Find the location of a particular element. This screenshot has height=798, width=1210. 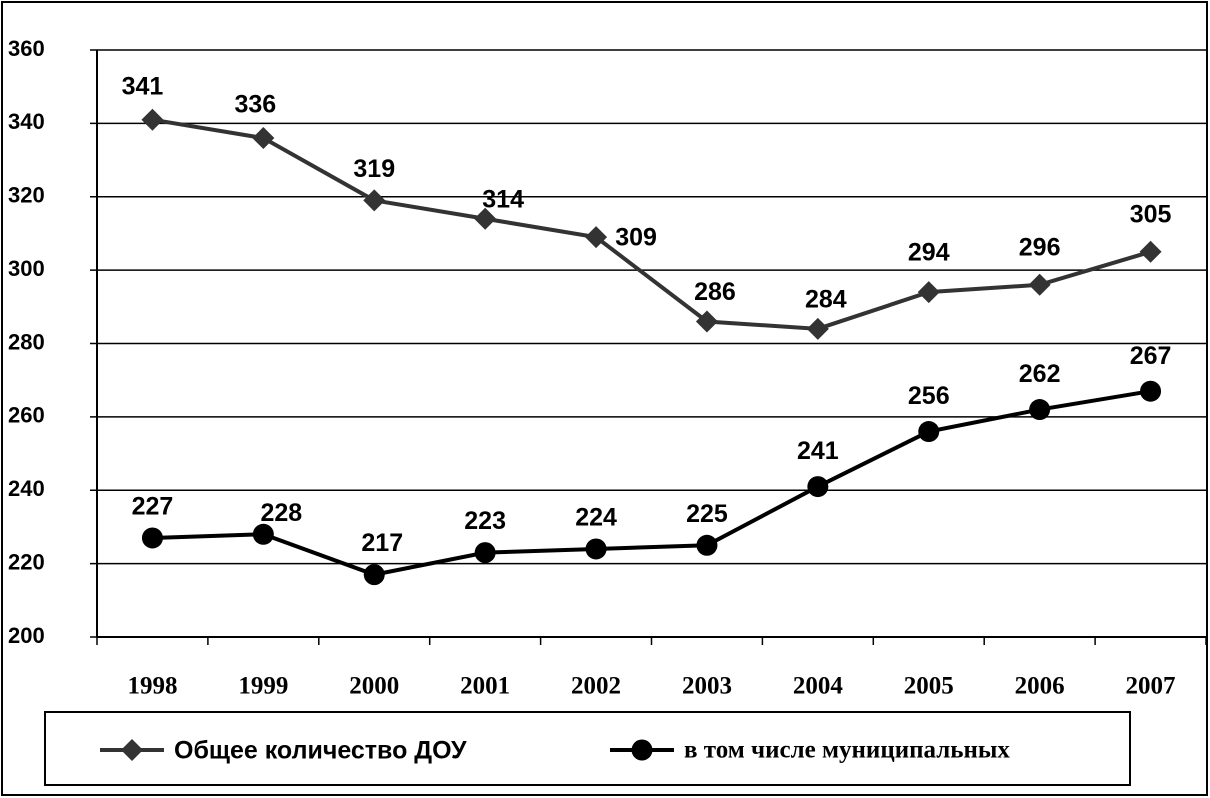

y-tick-label: 280 is located at coordinates (26, 341).